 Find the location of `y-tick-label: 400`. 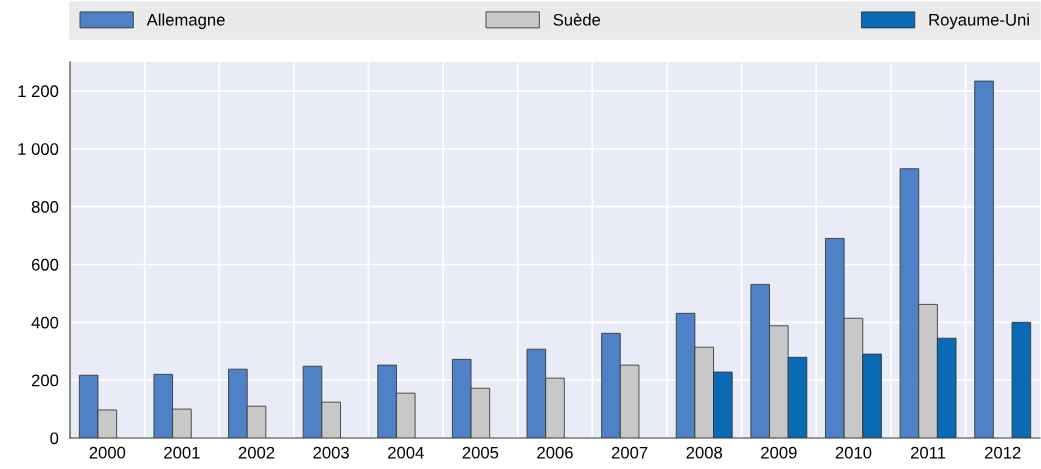

y-tick-label: 400 is located at coordinates (45, 322).